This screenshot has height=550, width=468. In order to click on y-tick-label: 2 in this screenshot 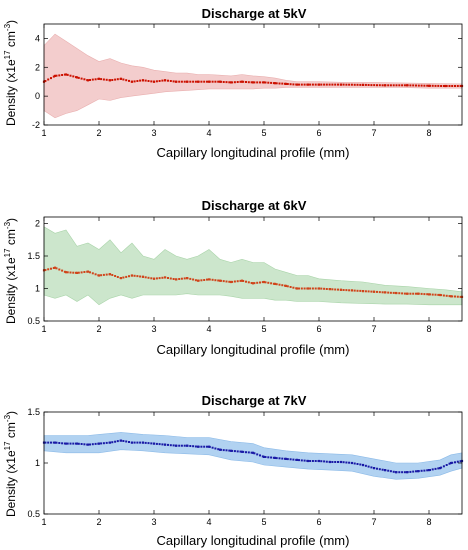, I will do `click(37, 67)`.